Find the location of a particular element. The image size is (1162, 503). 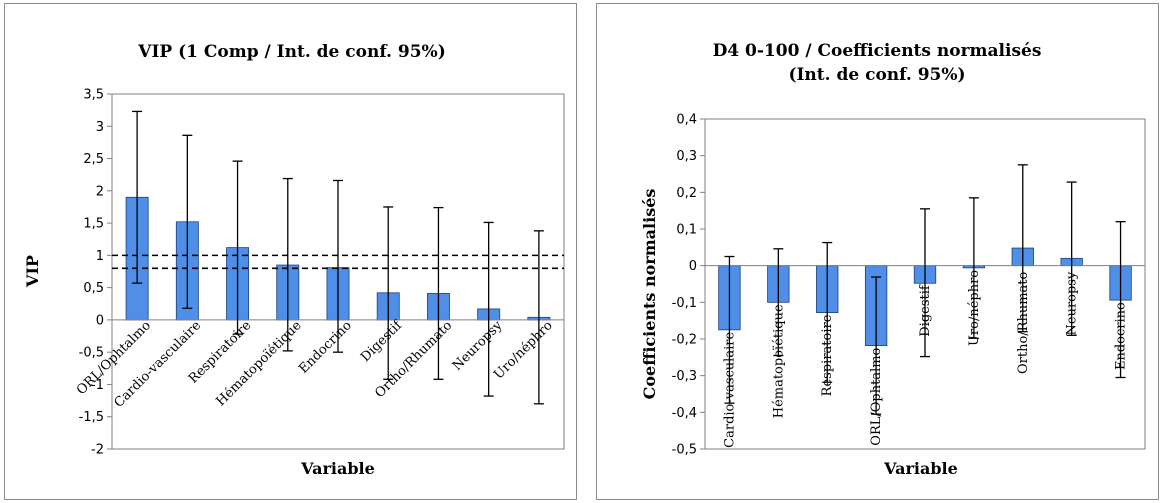

coef-category-label: ORL/Ophtalmo is located at coordinates (876, 396).